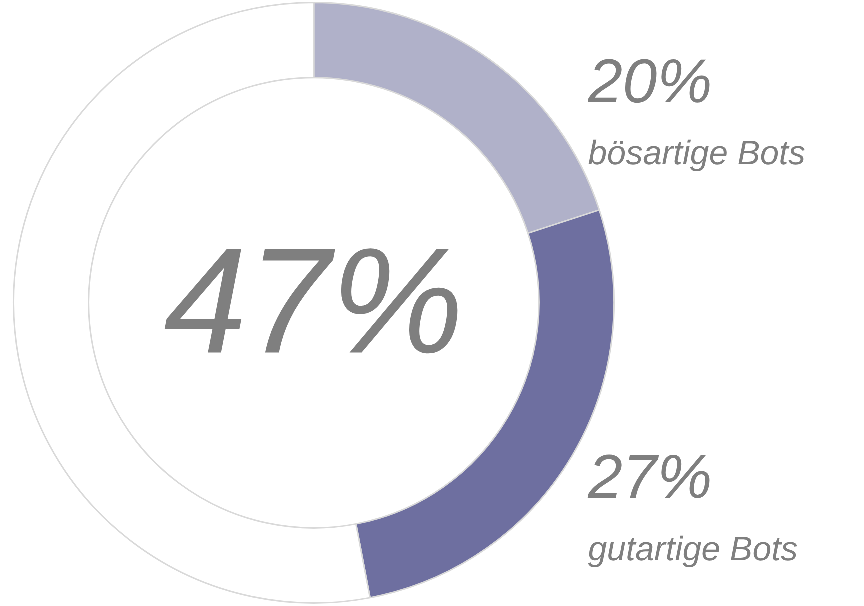 Image resolution: width=864 pixels, height=606 pixels. I want to click on text: 47%, so click(314, 300).